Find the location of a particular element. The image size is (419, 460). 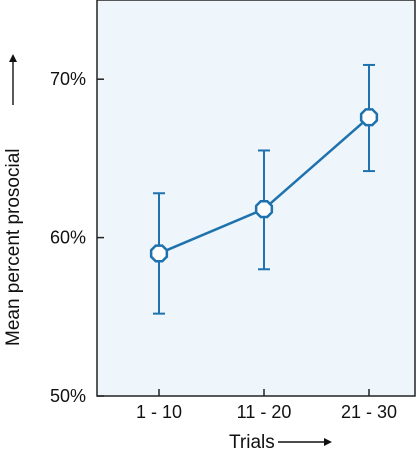

x-axis-arrow is located at coordinates (305, 442).